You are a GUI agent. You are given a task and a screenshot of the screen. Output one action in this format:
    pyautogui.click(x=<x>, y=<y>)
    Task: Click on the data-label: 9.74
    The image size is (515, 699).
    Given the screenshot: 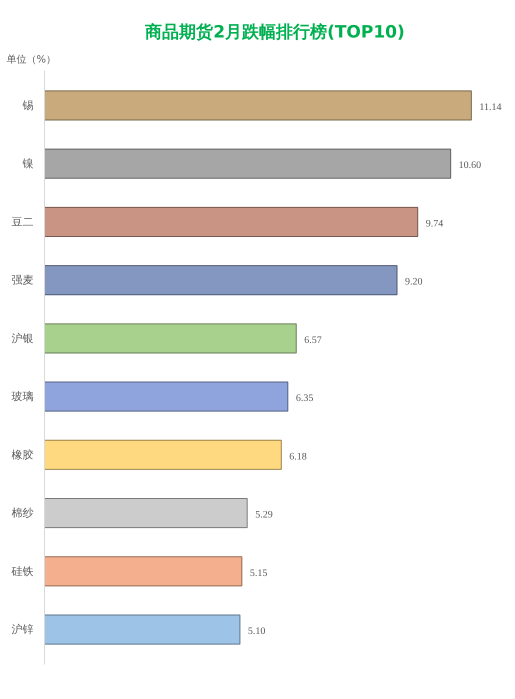 What is the action you would take?
    pyautogui.click(x=435, y=224)
    